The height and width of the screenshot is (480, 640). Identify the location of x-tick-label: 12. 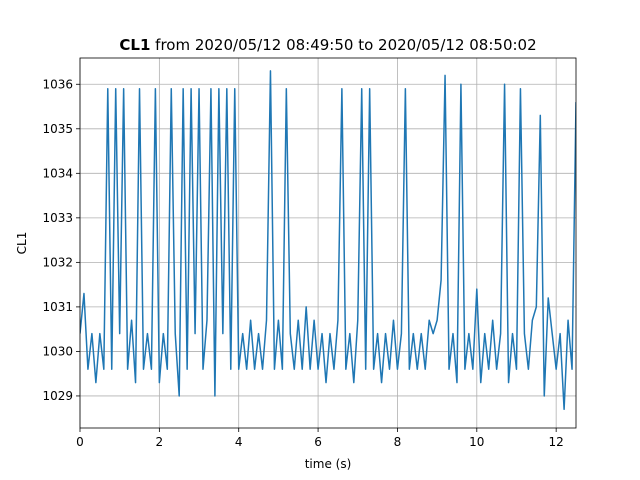
(556, 442).